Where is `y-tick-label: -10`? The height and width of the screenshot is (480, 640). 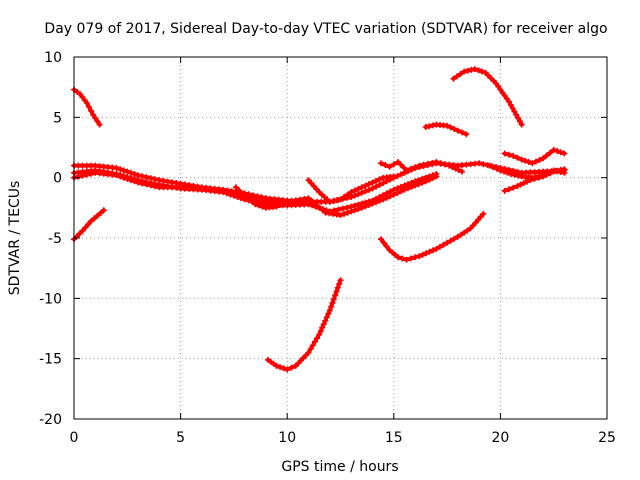
y-tick-label: -10 is located at coordinates (50, 299).